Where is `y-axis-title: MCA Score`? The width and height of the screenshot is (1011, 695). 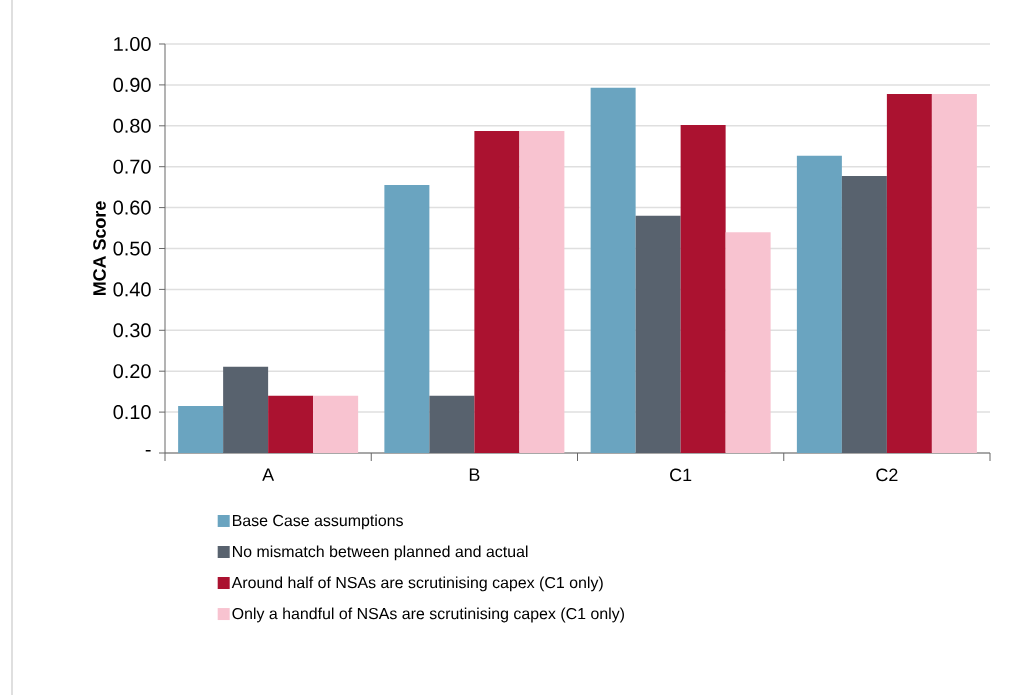 y-axis-title: MCA Score is located at coordinates (99, 248).